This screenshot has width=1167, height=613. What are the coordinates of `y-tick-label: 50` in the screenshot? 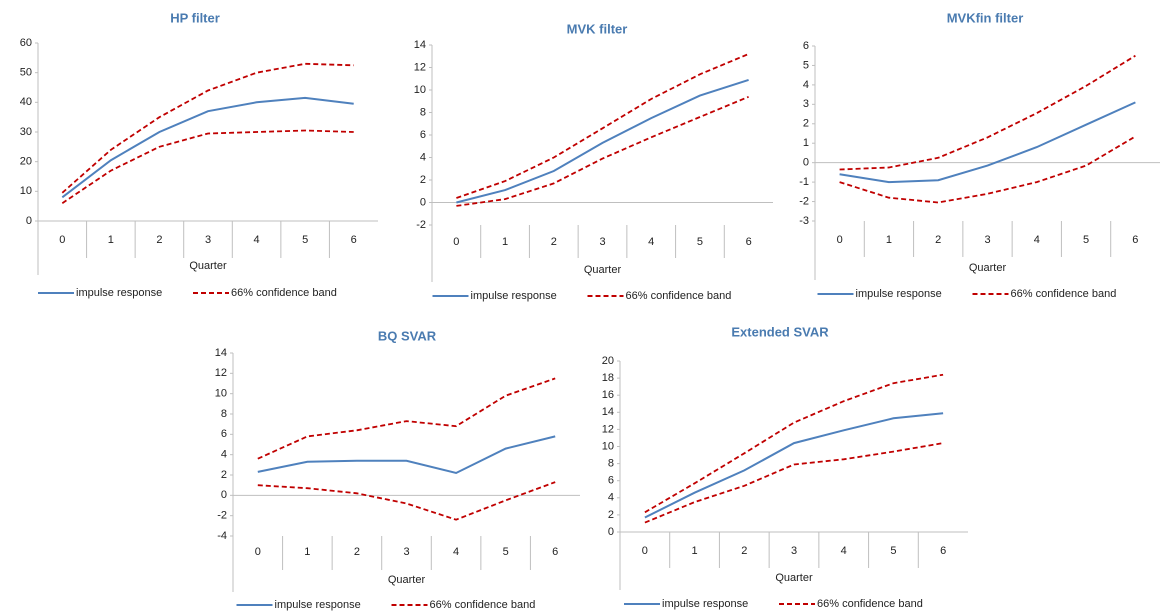 It's located at (26, 73).